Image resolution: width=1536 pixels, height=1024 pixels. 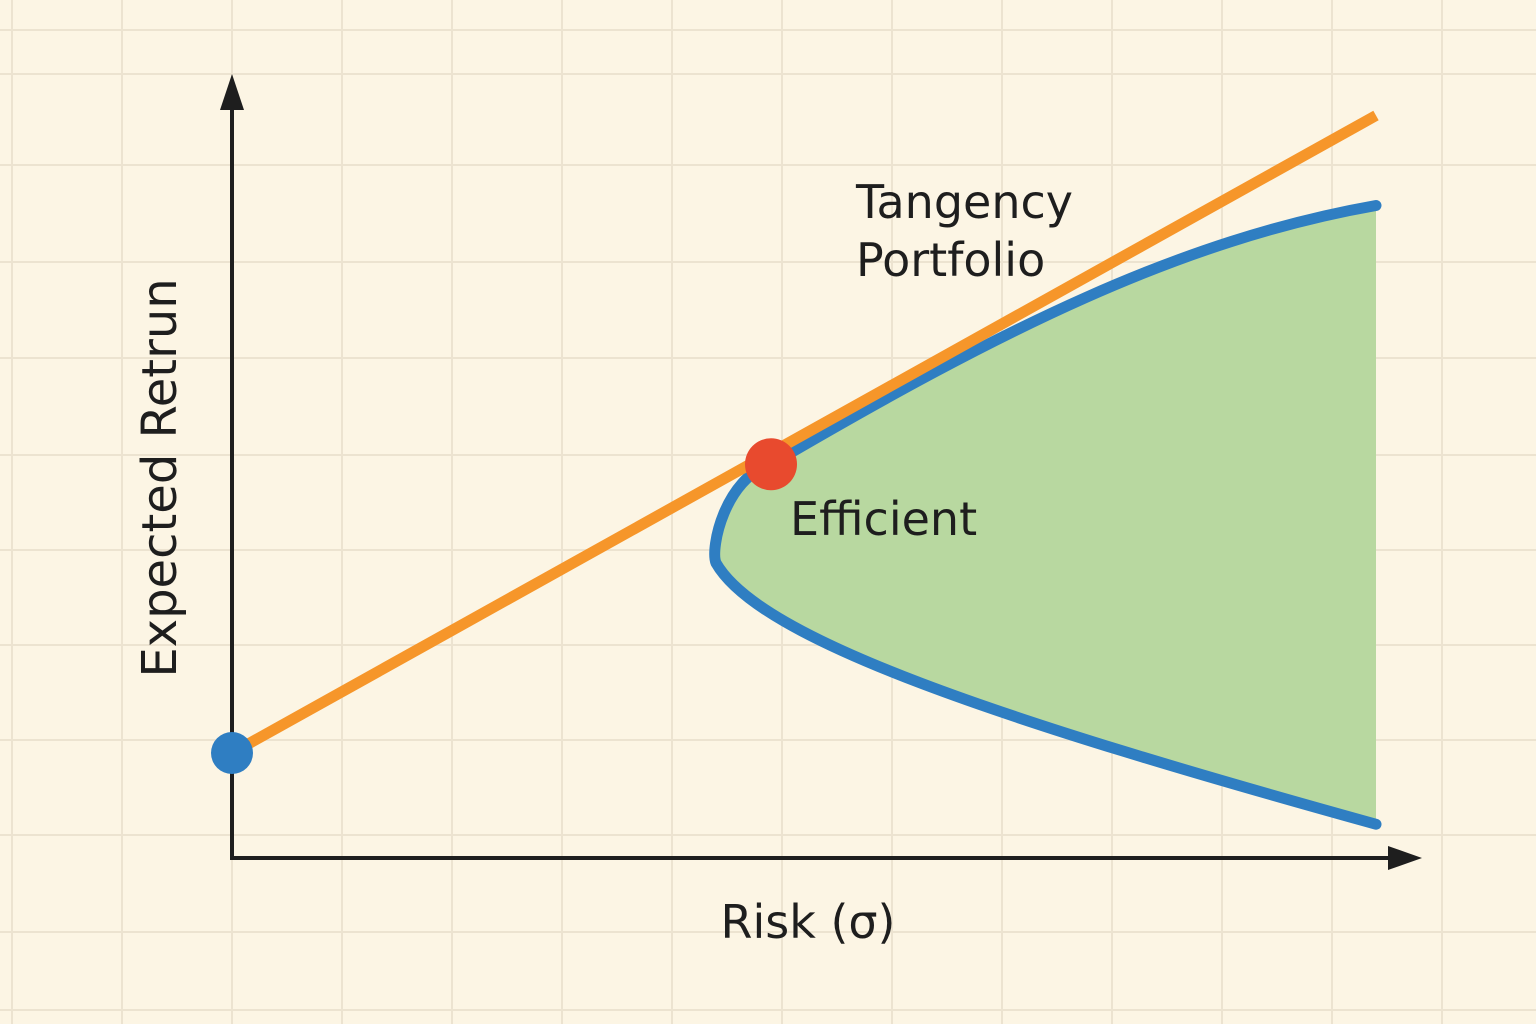 I want to click on tangency-label-line1: Tangency, so click(x=964, y=202).